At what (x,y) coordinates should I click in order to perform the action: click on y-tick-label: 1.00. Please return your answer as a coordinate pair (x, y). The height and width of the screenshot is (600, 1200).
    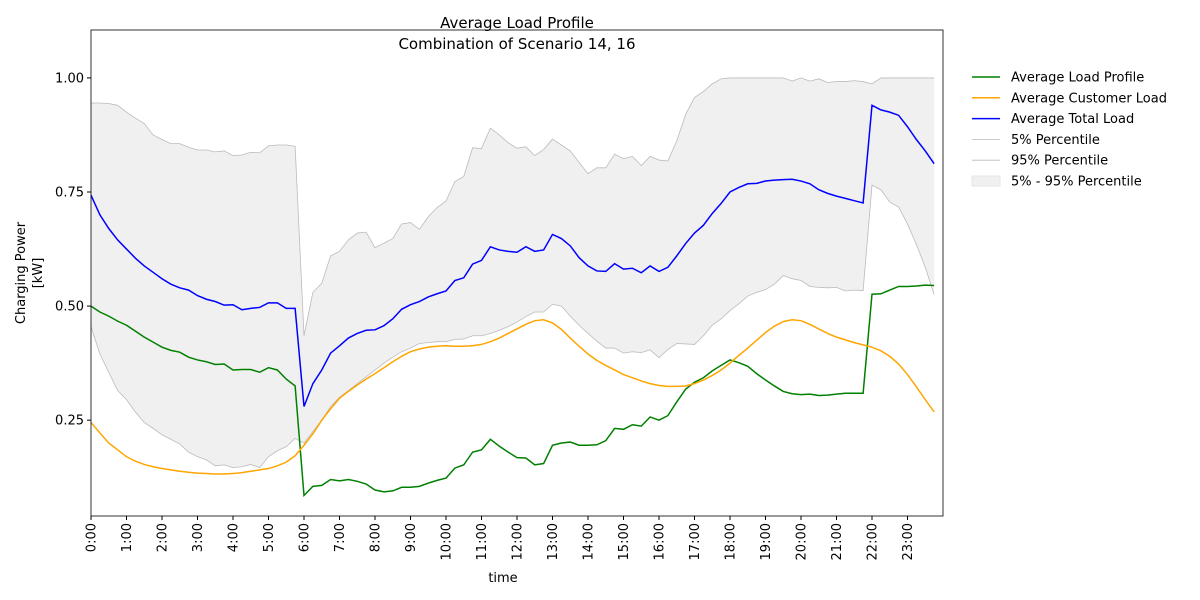
    Looking at the image, I should click on (69, 78).